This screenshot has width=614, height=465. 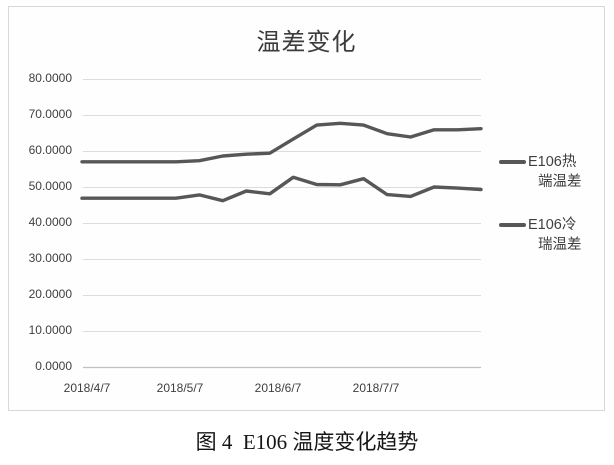 I want to click on legend-entry: E106热端温差, so click(x=540, y=172).